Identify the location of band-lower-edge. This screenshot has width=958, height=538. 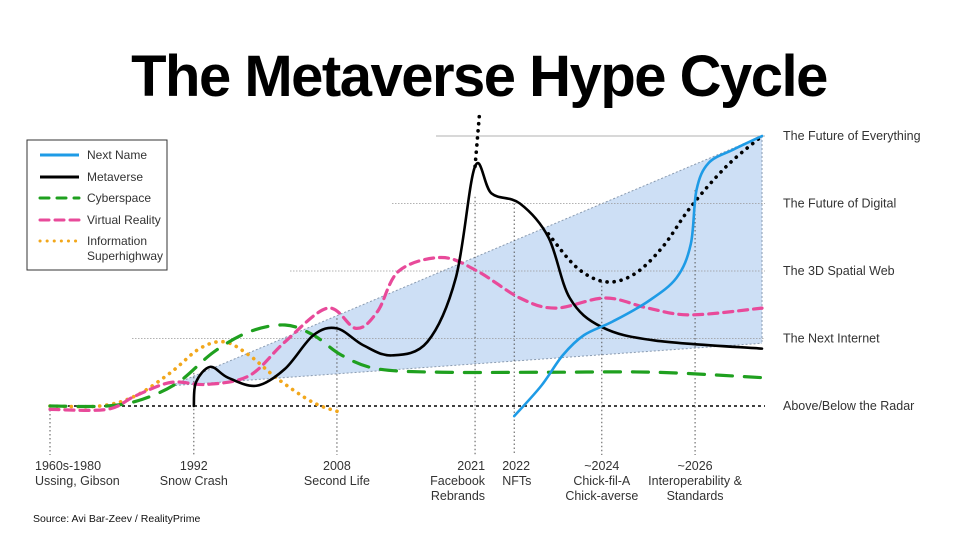
(467, 364).